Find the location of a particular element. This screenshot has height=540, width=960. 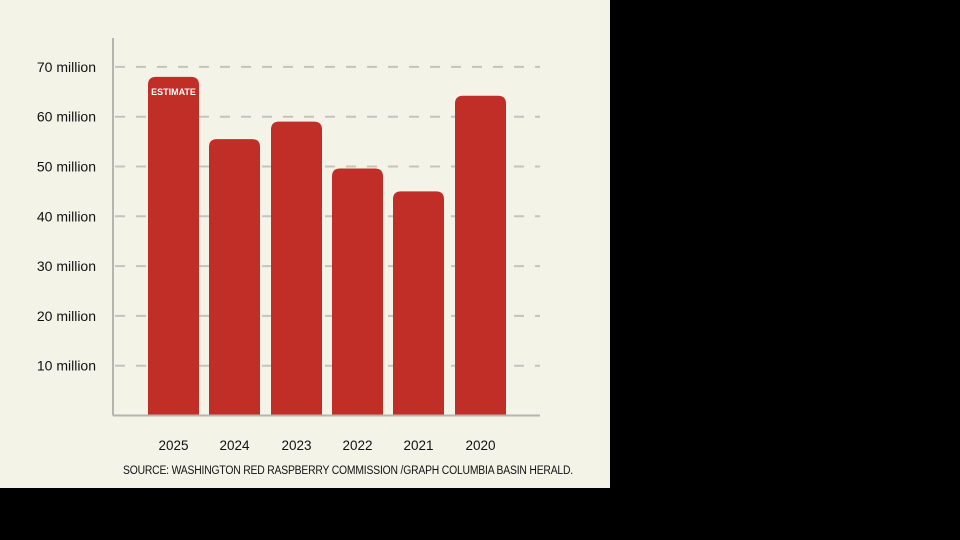

y-tick-label: 10 million is located at coordinates (66, 366).